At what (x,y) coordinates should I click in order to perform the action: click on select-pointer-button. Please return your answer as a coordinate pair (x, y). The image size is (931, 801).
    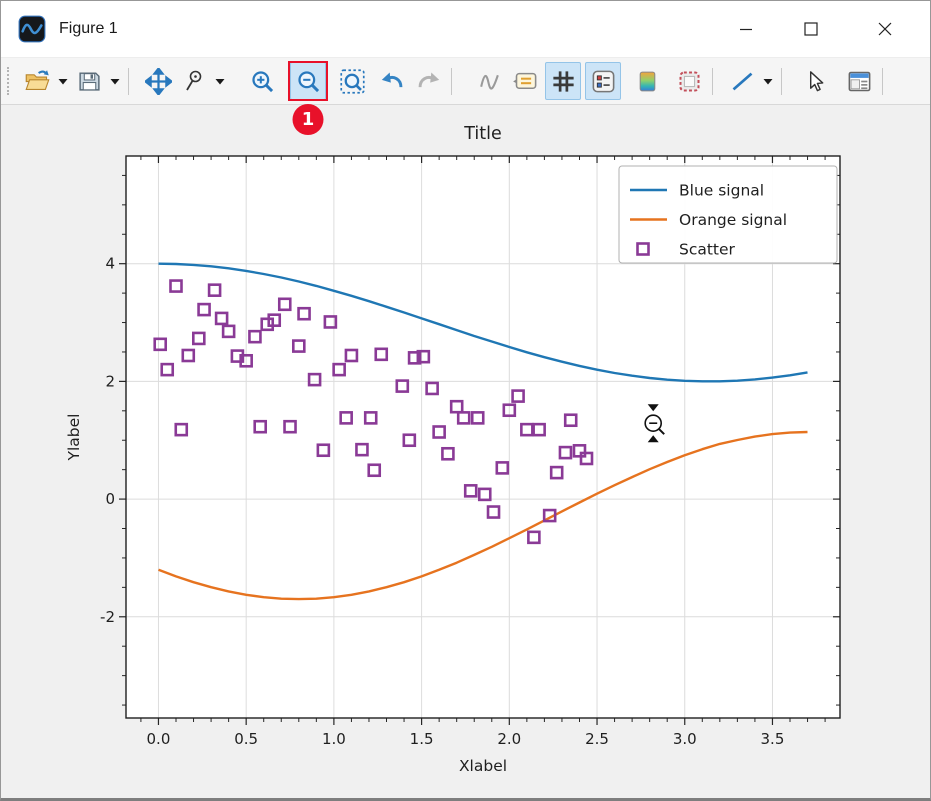
    Looking at the image, I should click on (815, 81).